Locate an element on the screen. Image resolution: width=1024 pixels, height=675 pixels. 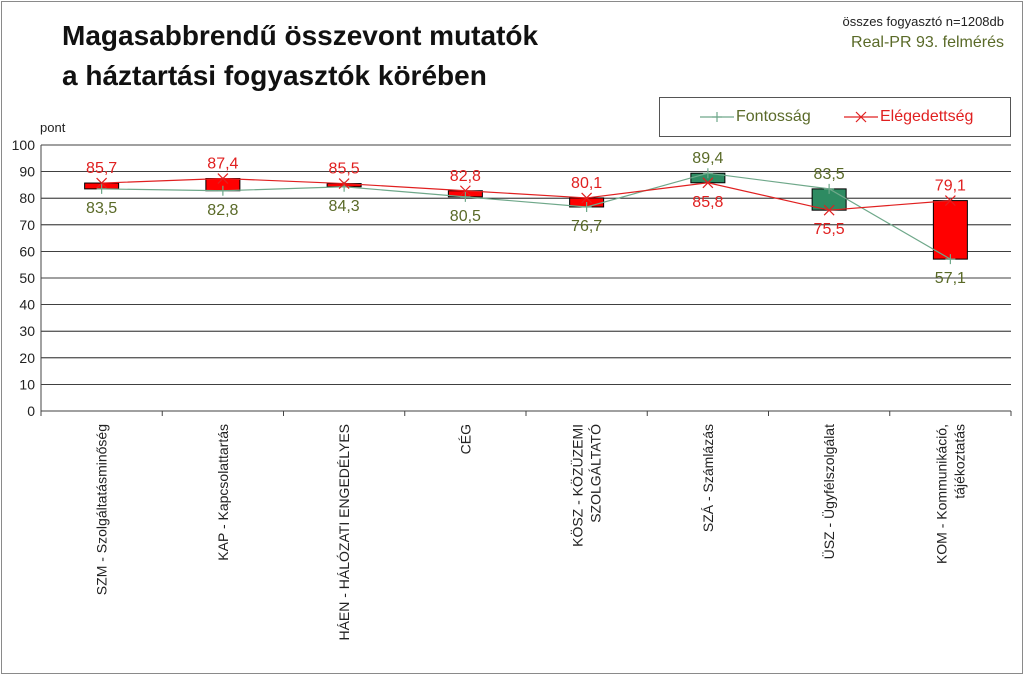
legend-label-importance: Fontosság is located at coordinates (773, 116).